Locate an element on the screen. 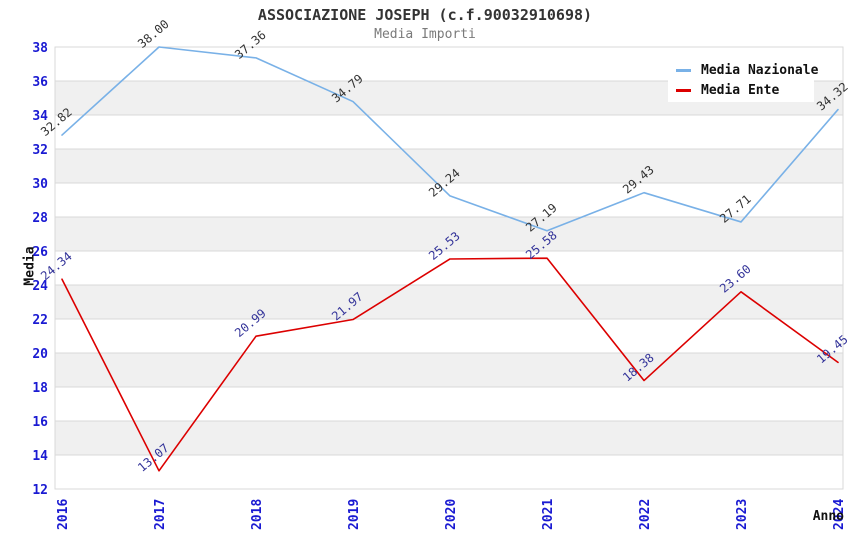 The height and width of the screenshot is (550, 850). y-tick-label: 30 is located at coordinates (40, 184).